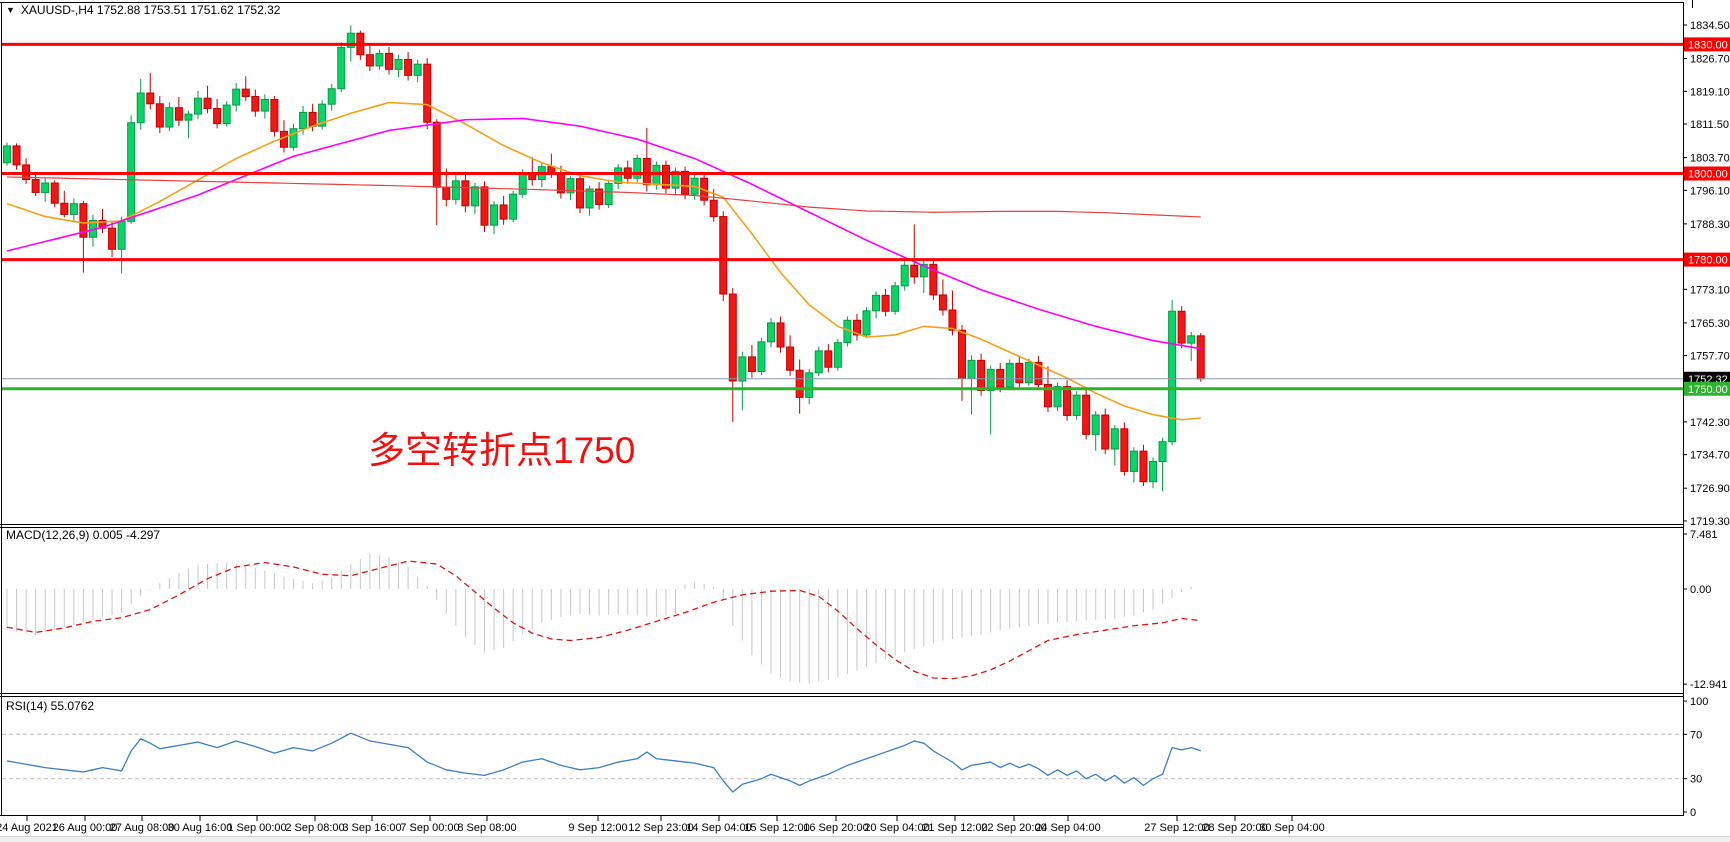  Describe the element at coordinates (1710, 191) in the screenshot. I see `price-tick-label: 1796.10` at that location.